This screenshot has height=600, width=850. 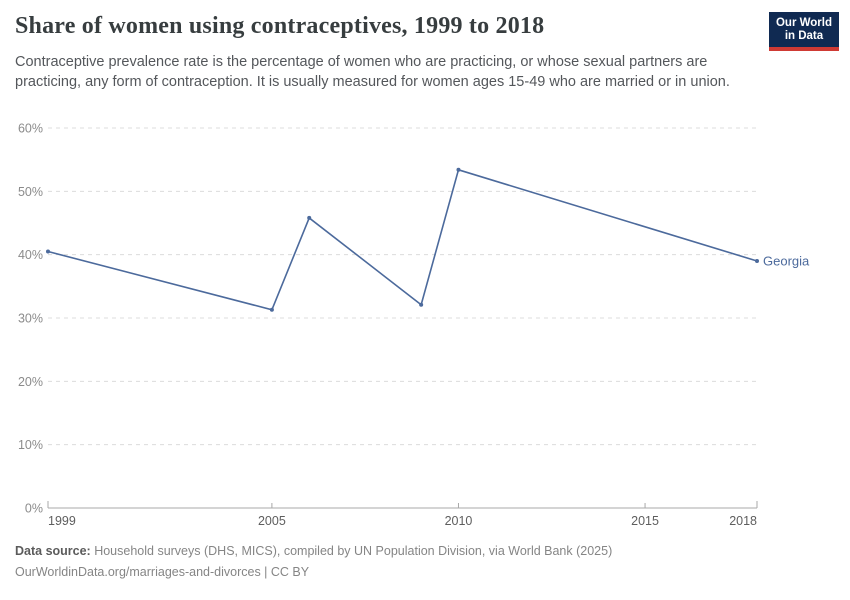 What do you see at coordinates (743, 521) in the screenshot?
I see `x-axis-tick-label: 2018` at bounding box center [743, 521].